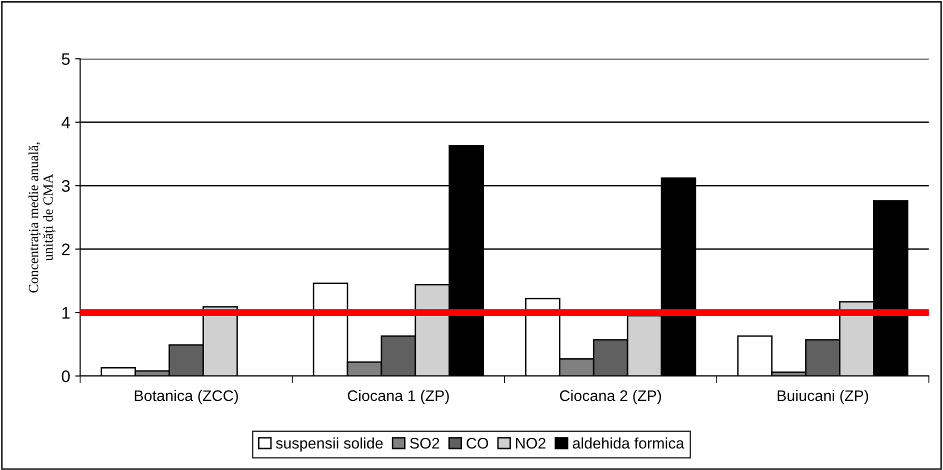 The width and height of the screenshot is (943, 470). Describe the element at coordinates (823, 397) in the screenshot. I see `x-tick-label: Buiucani (ZP)` at that location.